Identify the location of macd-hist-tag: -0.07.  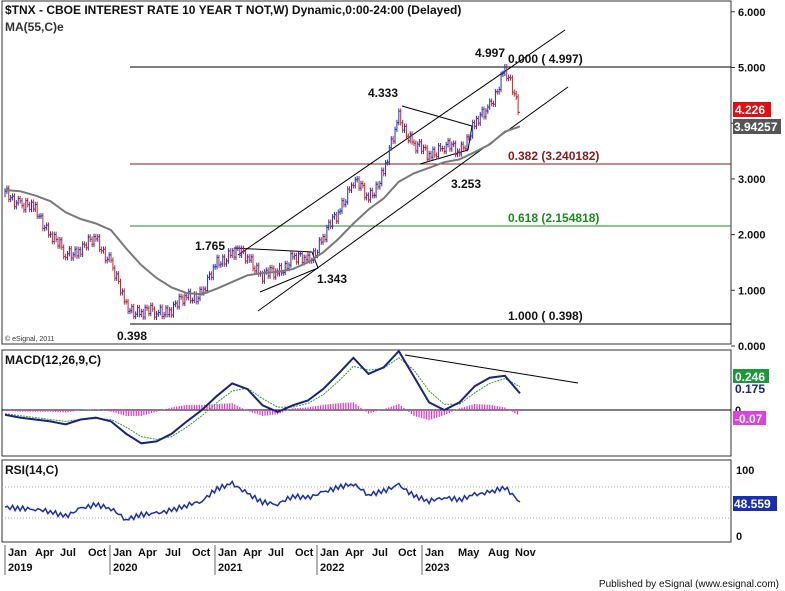
(749, 419).